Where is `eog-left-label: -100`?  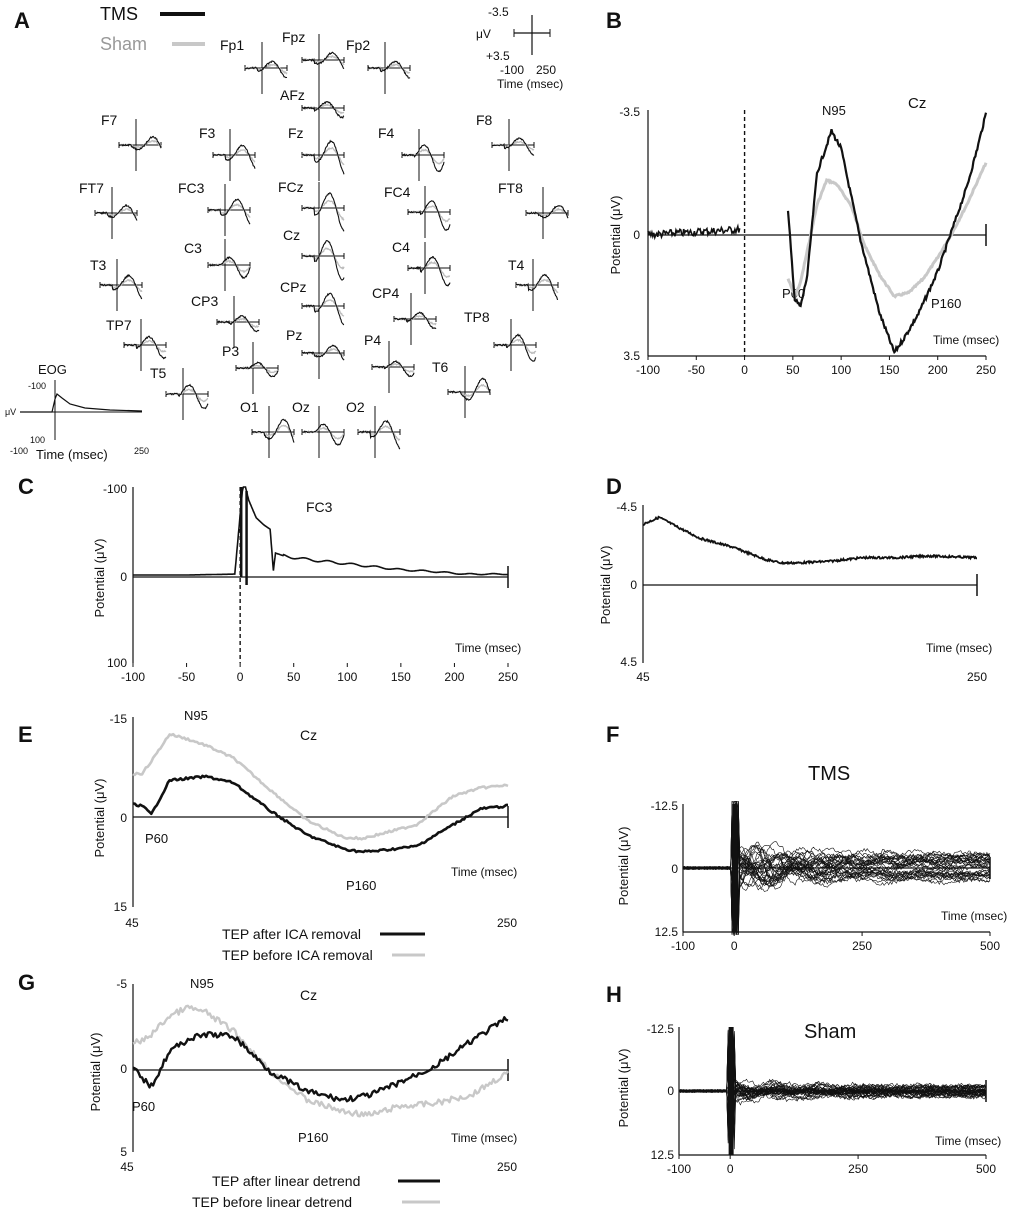
eog-left-label: -100 is located at coordinates (19, 451).